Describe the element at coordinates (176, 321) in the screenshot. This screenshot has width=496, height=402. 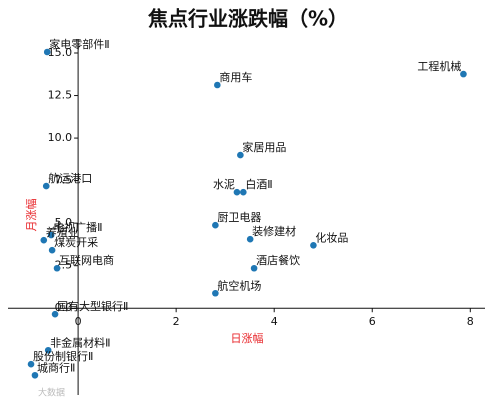
I see `x-tick-label: 2` at that location.